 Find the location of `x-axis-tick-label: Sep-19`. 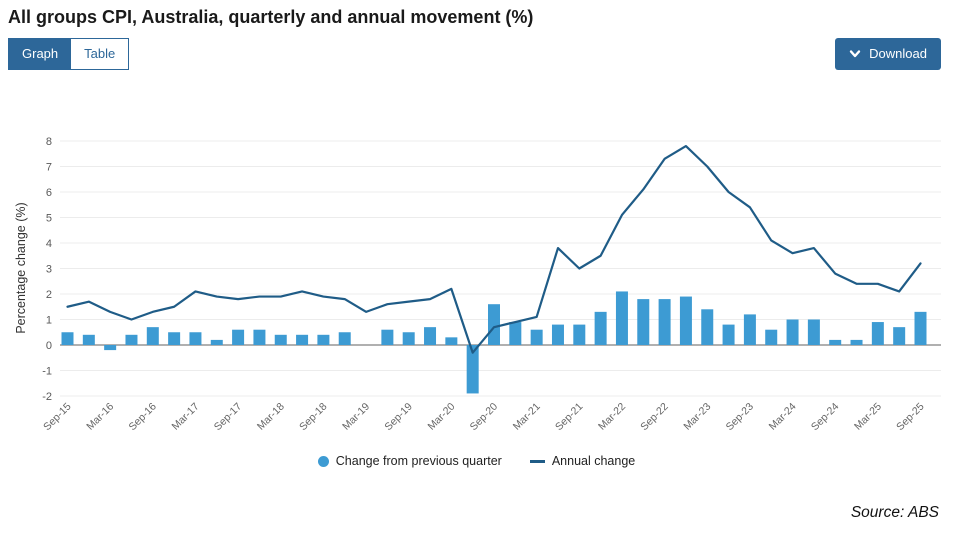

x-axis-tick-label: Sep-19 is located at coordinates (398, 417).